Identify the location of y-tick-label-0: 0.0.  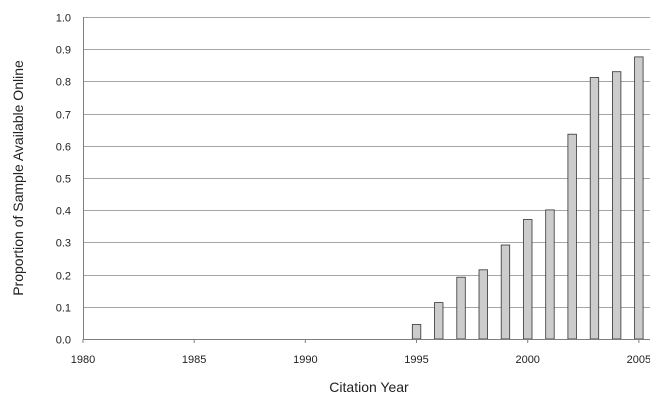
(63, 341).